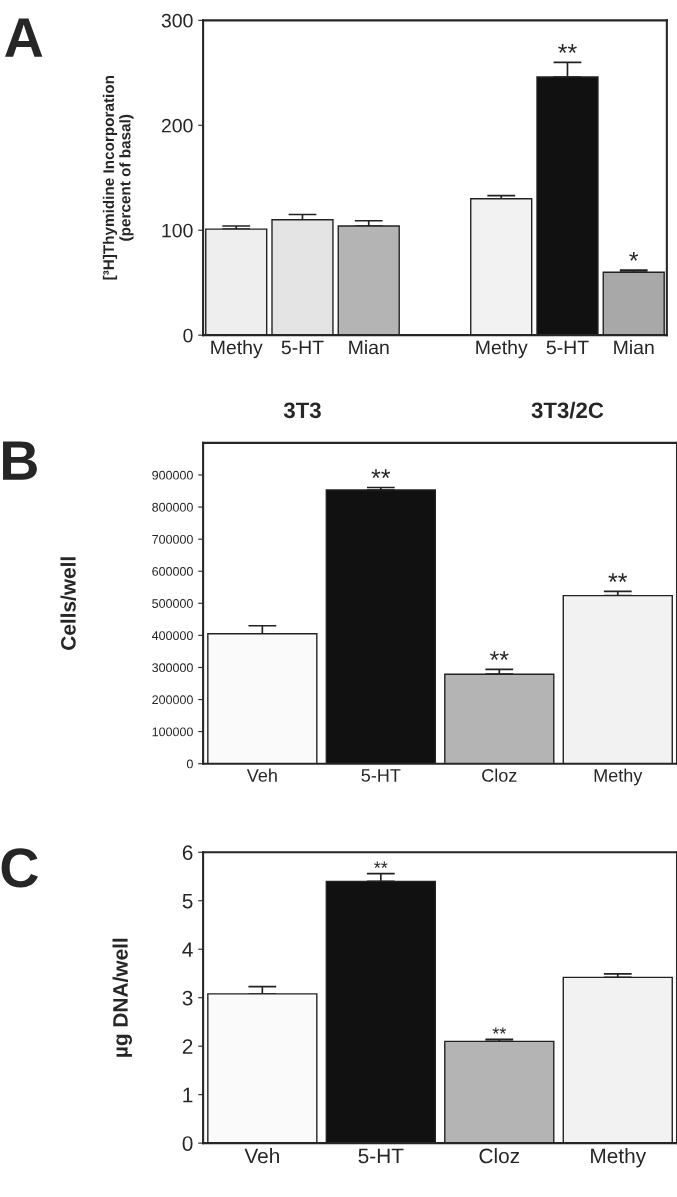  What do you see at coordinates (187, 853) in the screenshot?
I see `y-tick-label: 6` at bounding box center [187, 853].